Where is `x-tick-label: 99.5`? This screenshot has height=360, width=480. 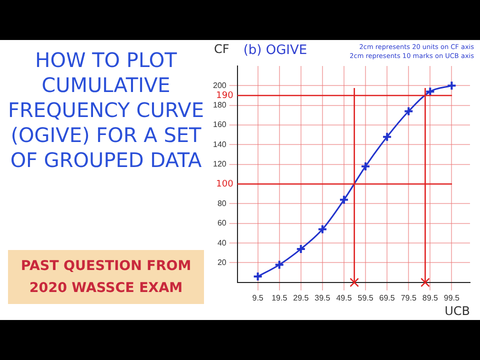 x-tick-label: 99.5 is located at coordinates (452, 297).